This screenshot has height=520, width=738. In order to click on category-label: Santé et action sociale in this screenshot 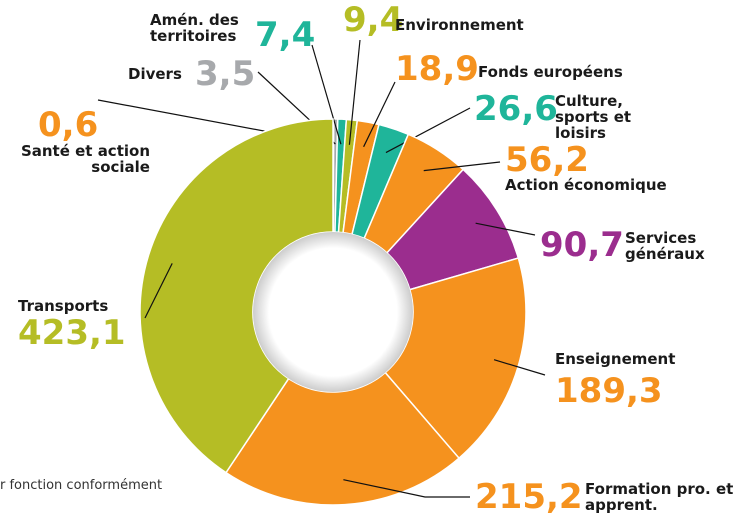, I will do `click(85, 159)`.